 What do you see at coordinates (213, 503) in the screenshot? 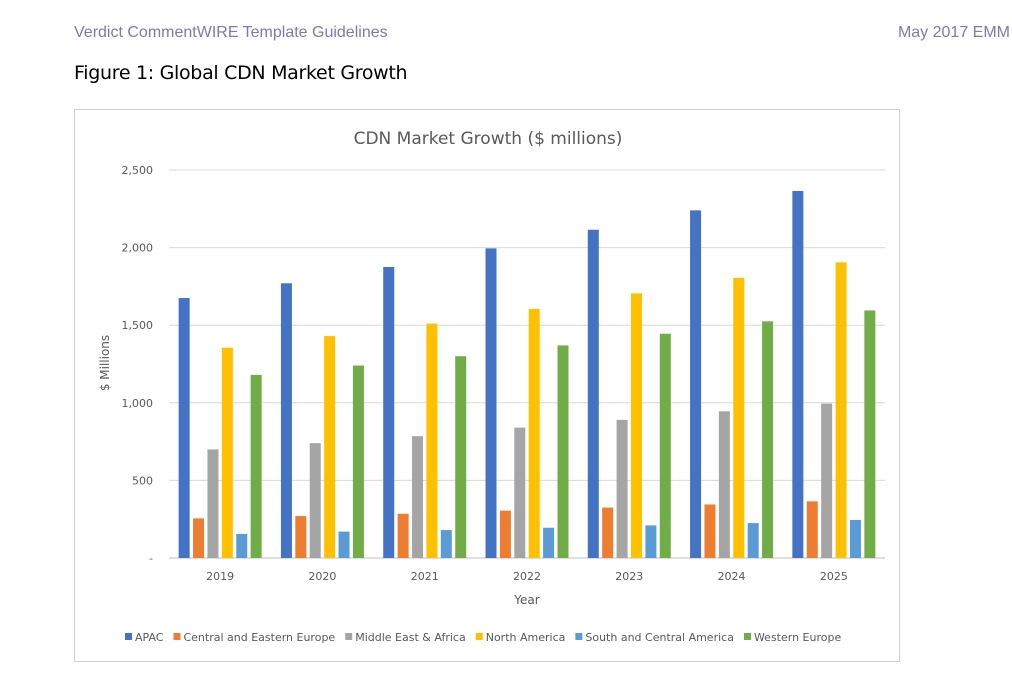
I see `bar-middle-east-africa-2019` at bounding box center [213, 503].